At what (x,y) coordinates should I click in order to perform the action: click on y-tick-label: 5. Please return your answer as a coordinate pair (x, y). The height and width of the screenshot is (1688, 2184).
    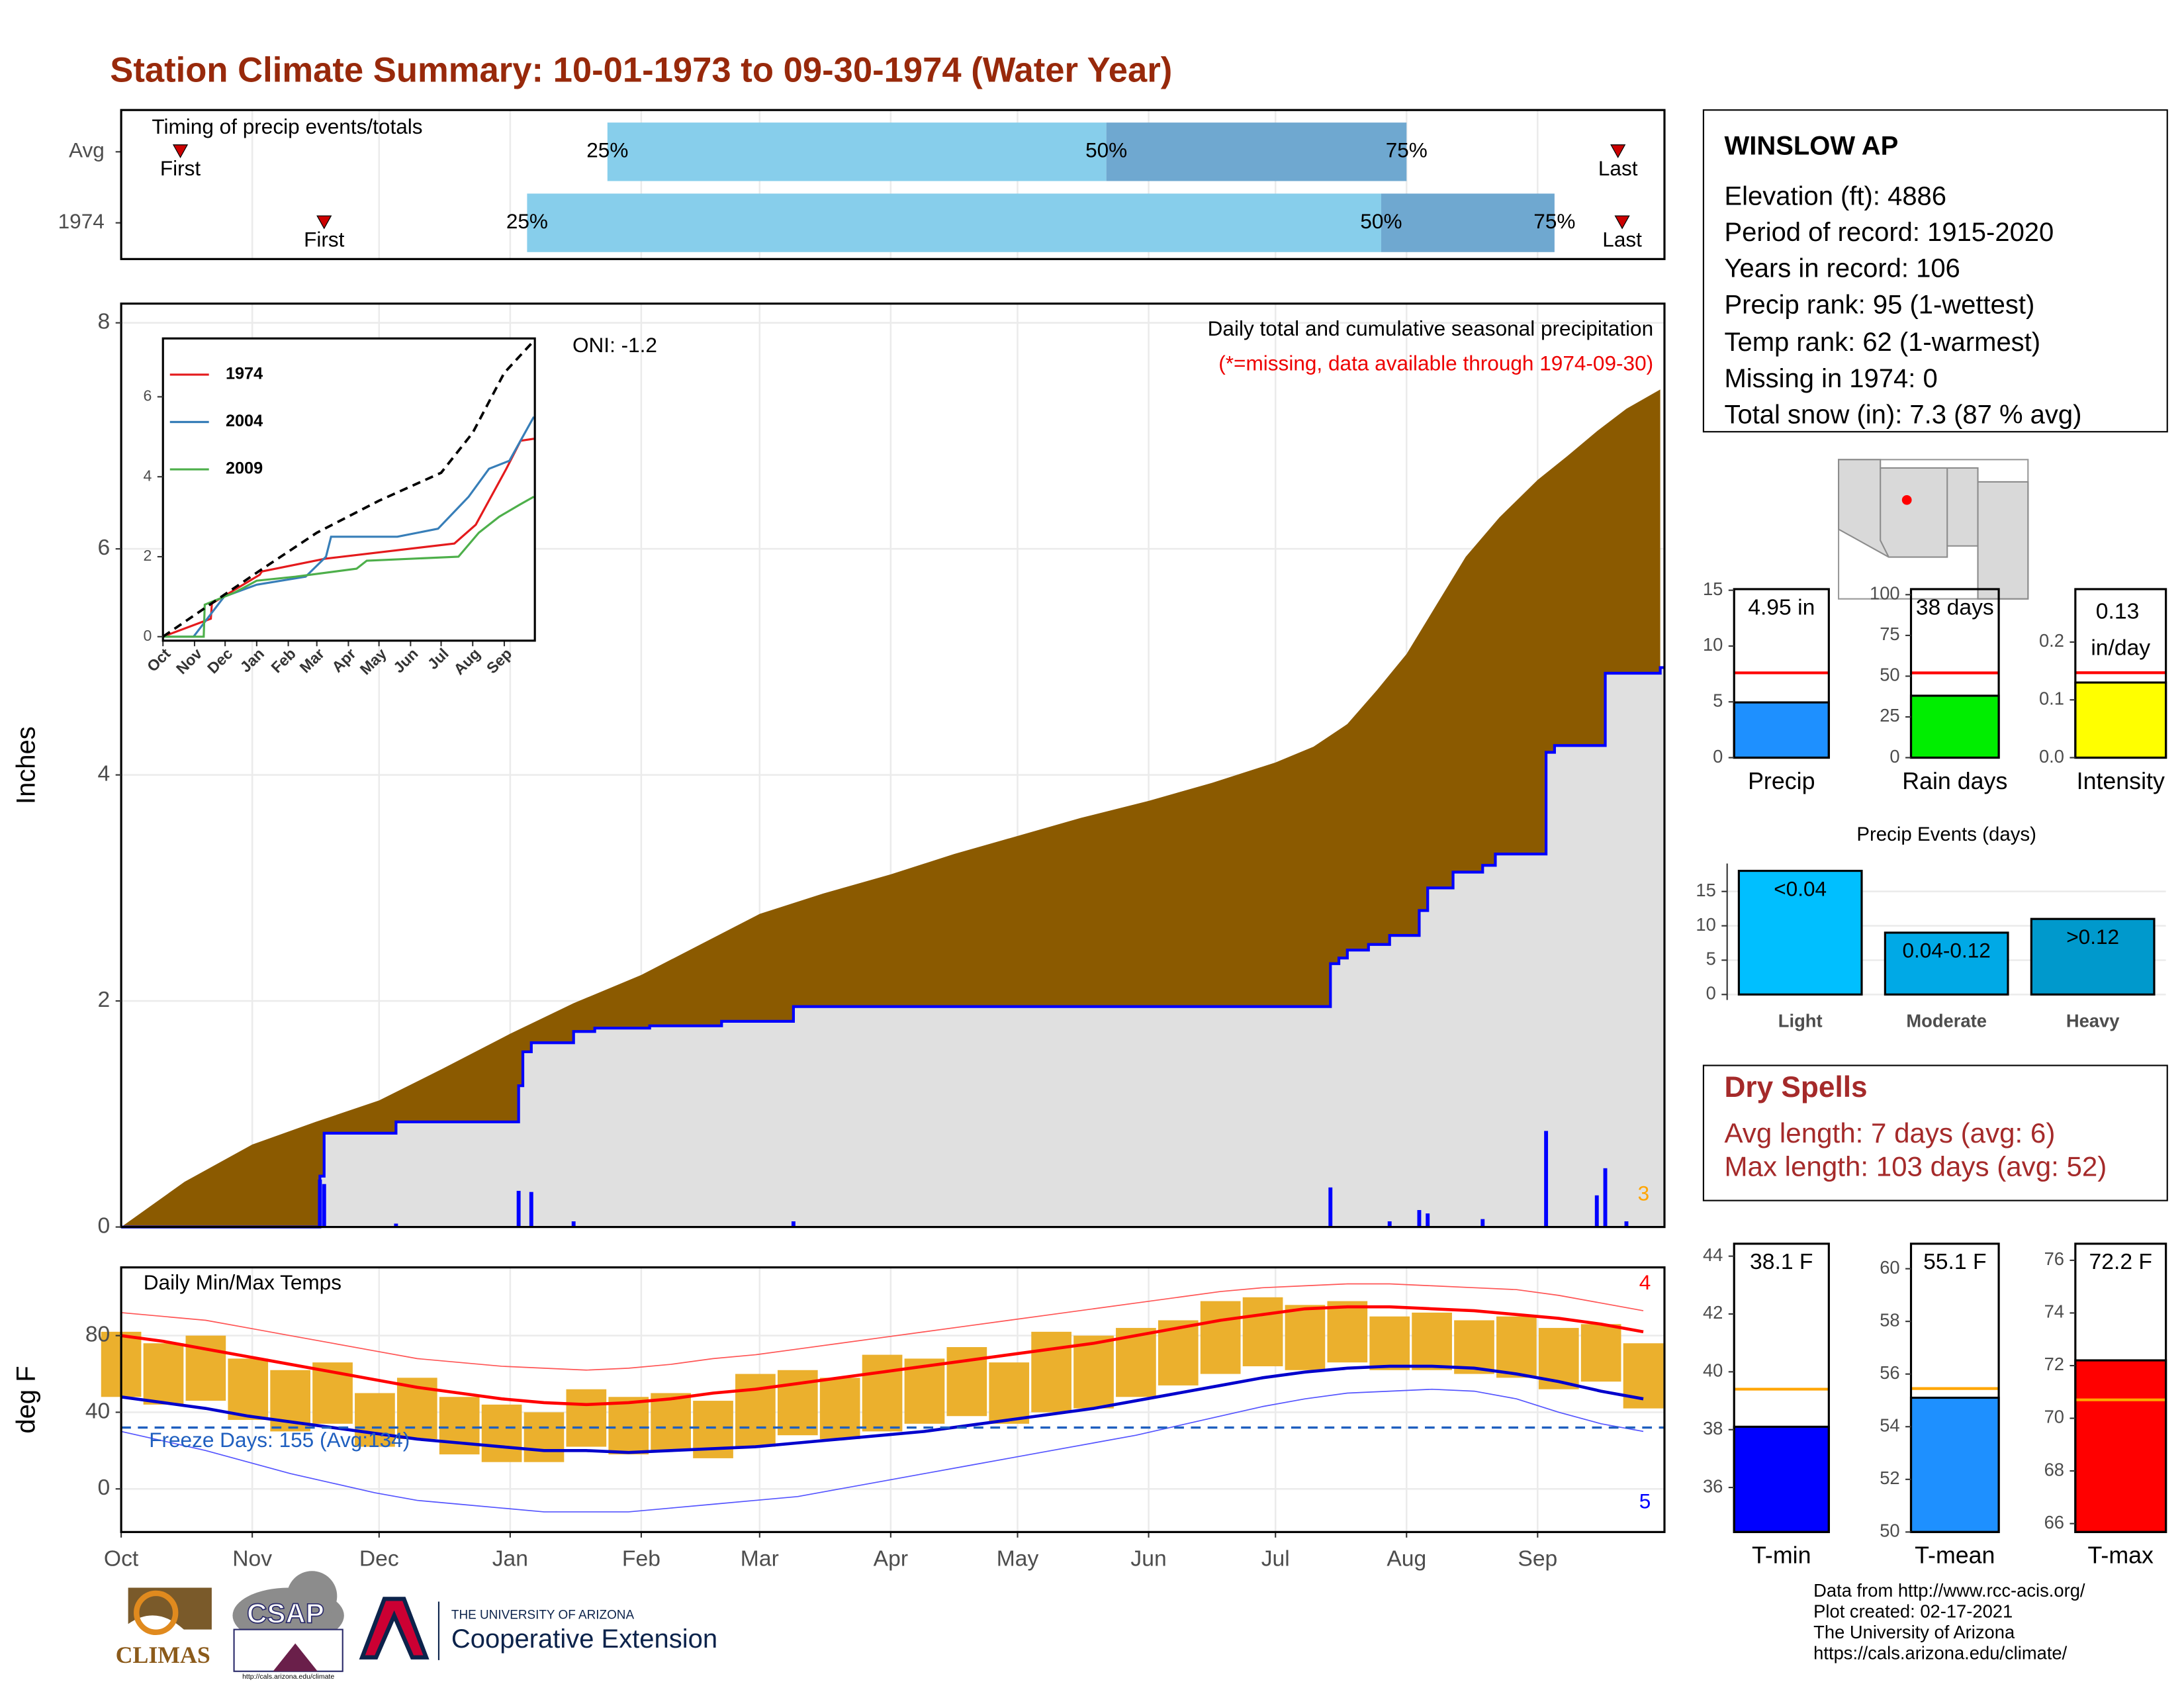
    Looking at the image, I should click on (1711, 959).